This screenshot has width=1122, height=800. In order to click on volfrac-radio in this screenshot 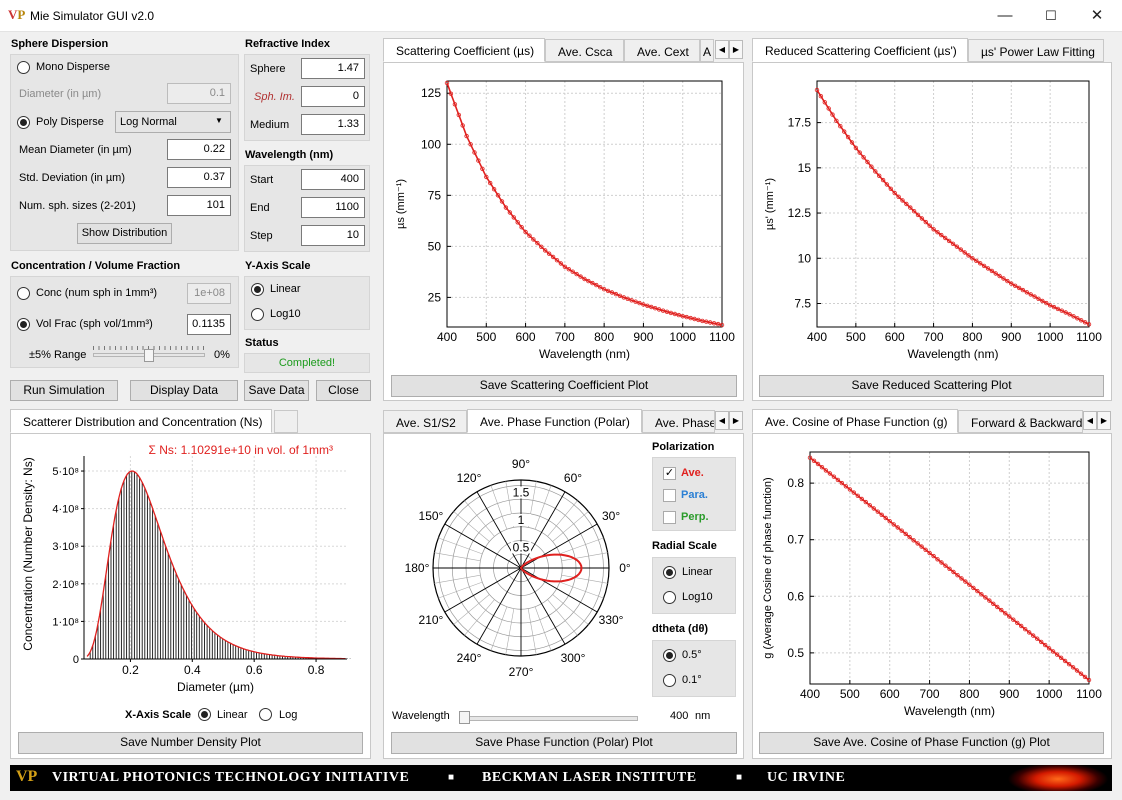, I will do `click(23, 324)`.